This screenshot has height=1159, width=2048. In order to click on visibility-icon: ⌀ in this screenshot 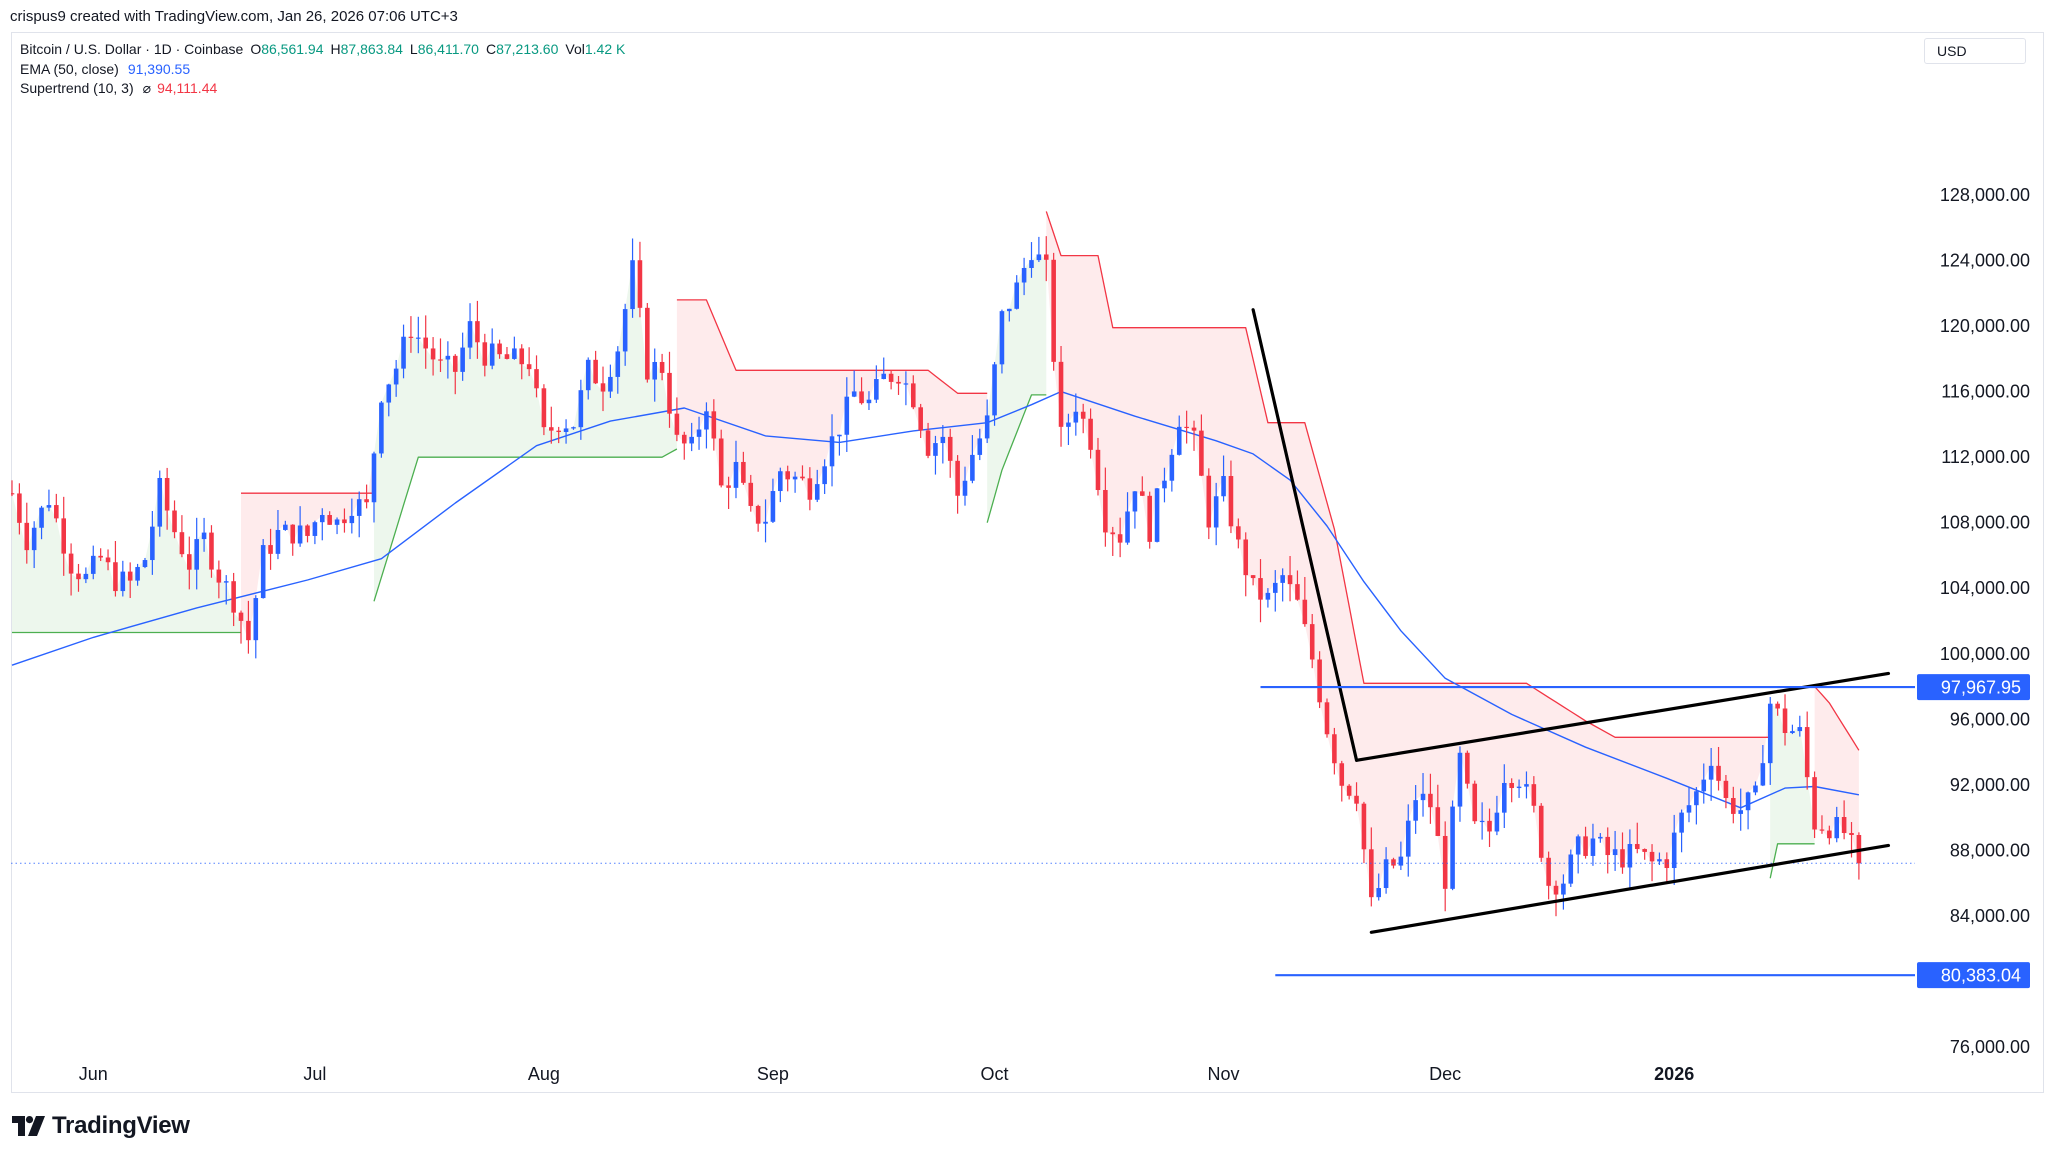, I will do `click(147, 88)`.